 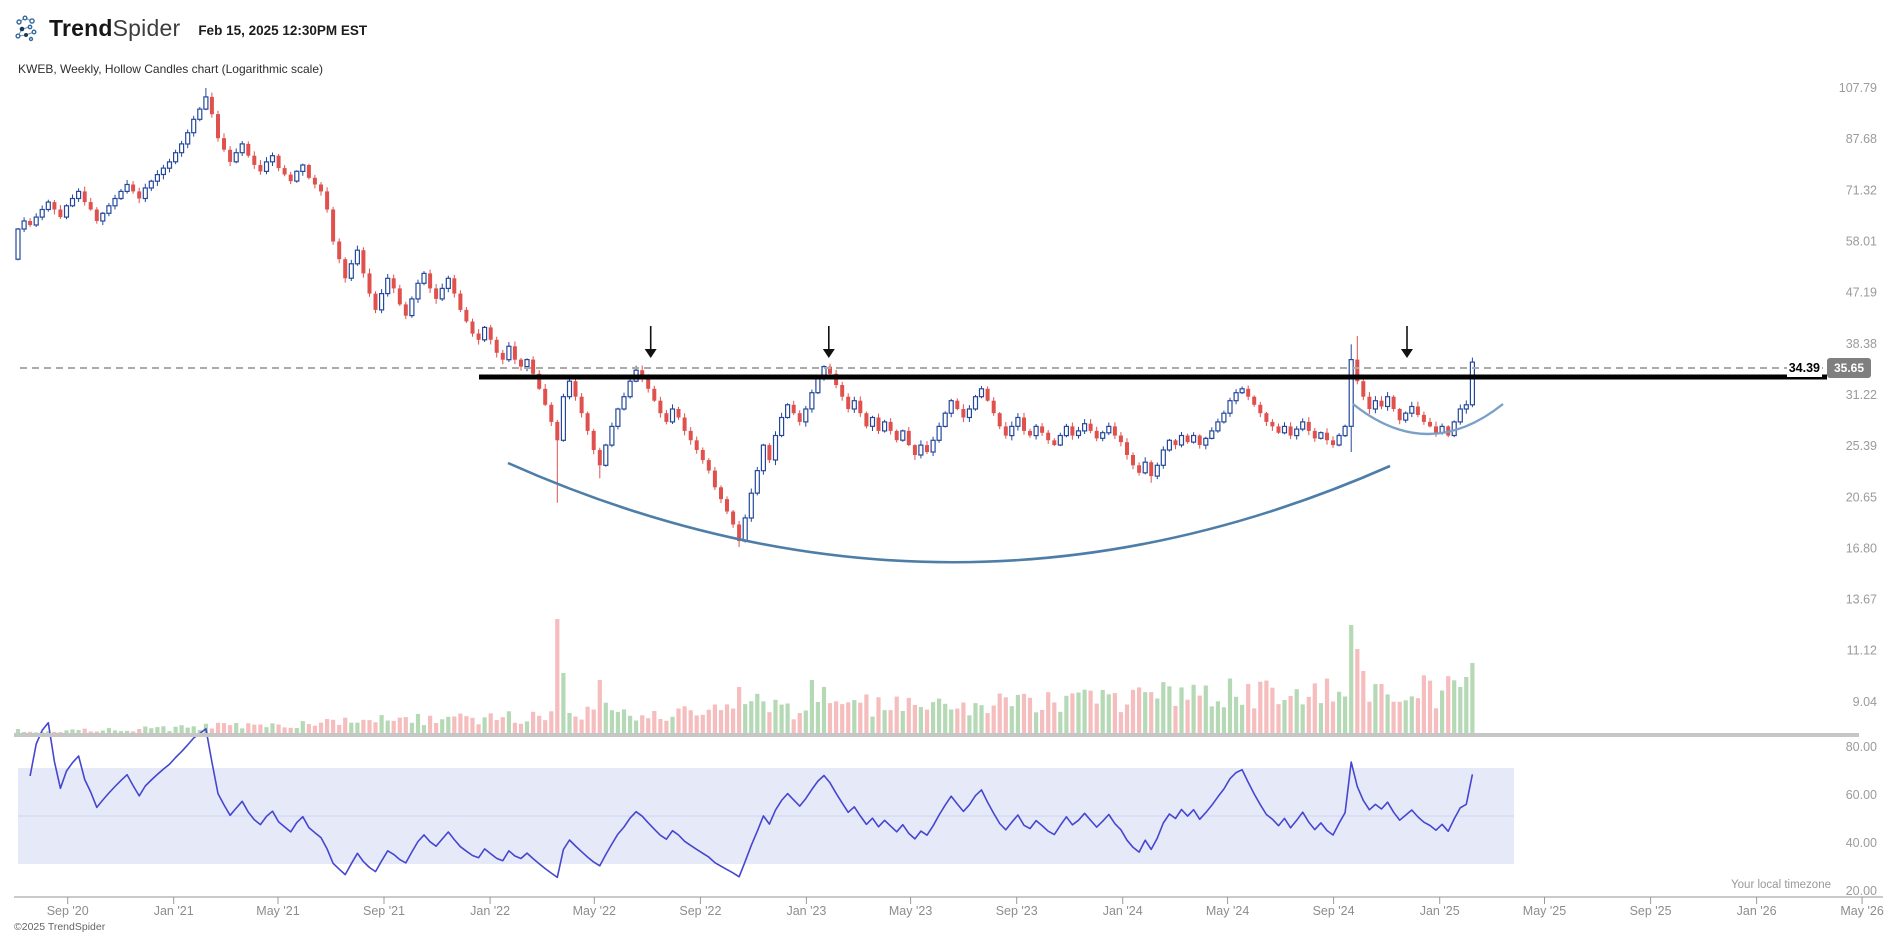 What do you see at coordinates (1440, 911) in the screenshot?
I see `svg-text: Jan '25` at bounding box center [1440, 911].